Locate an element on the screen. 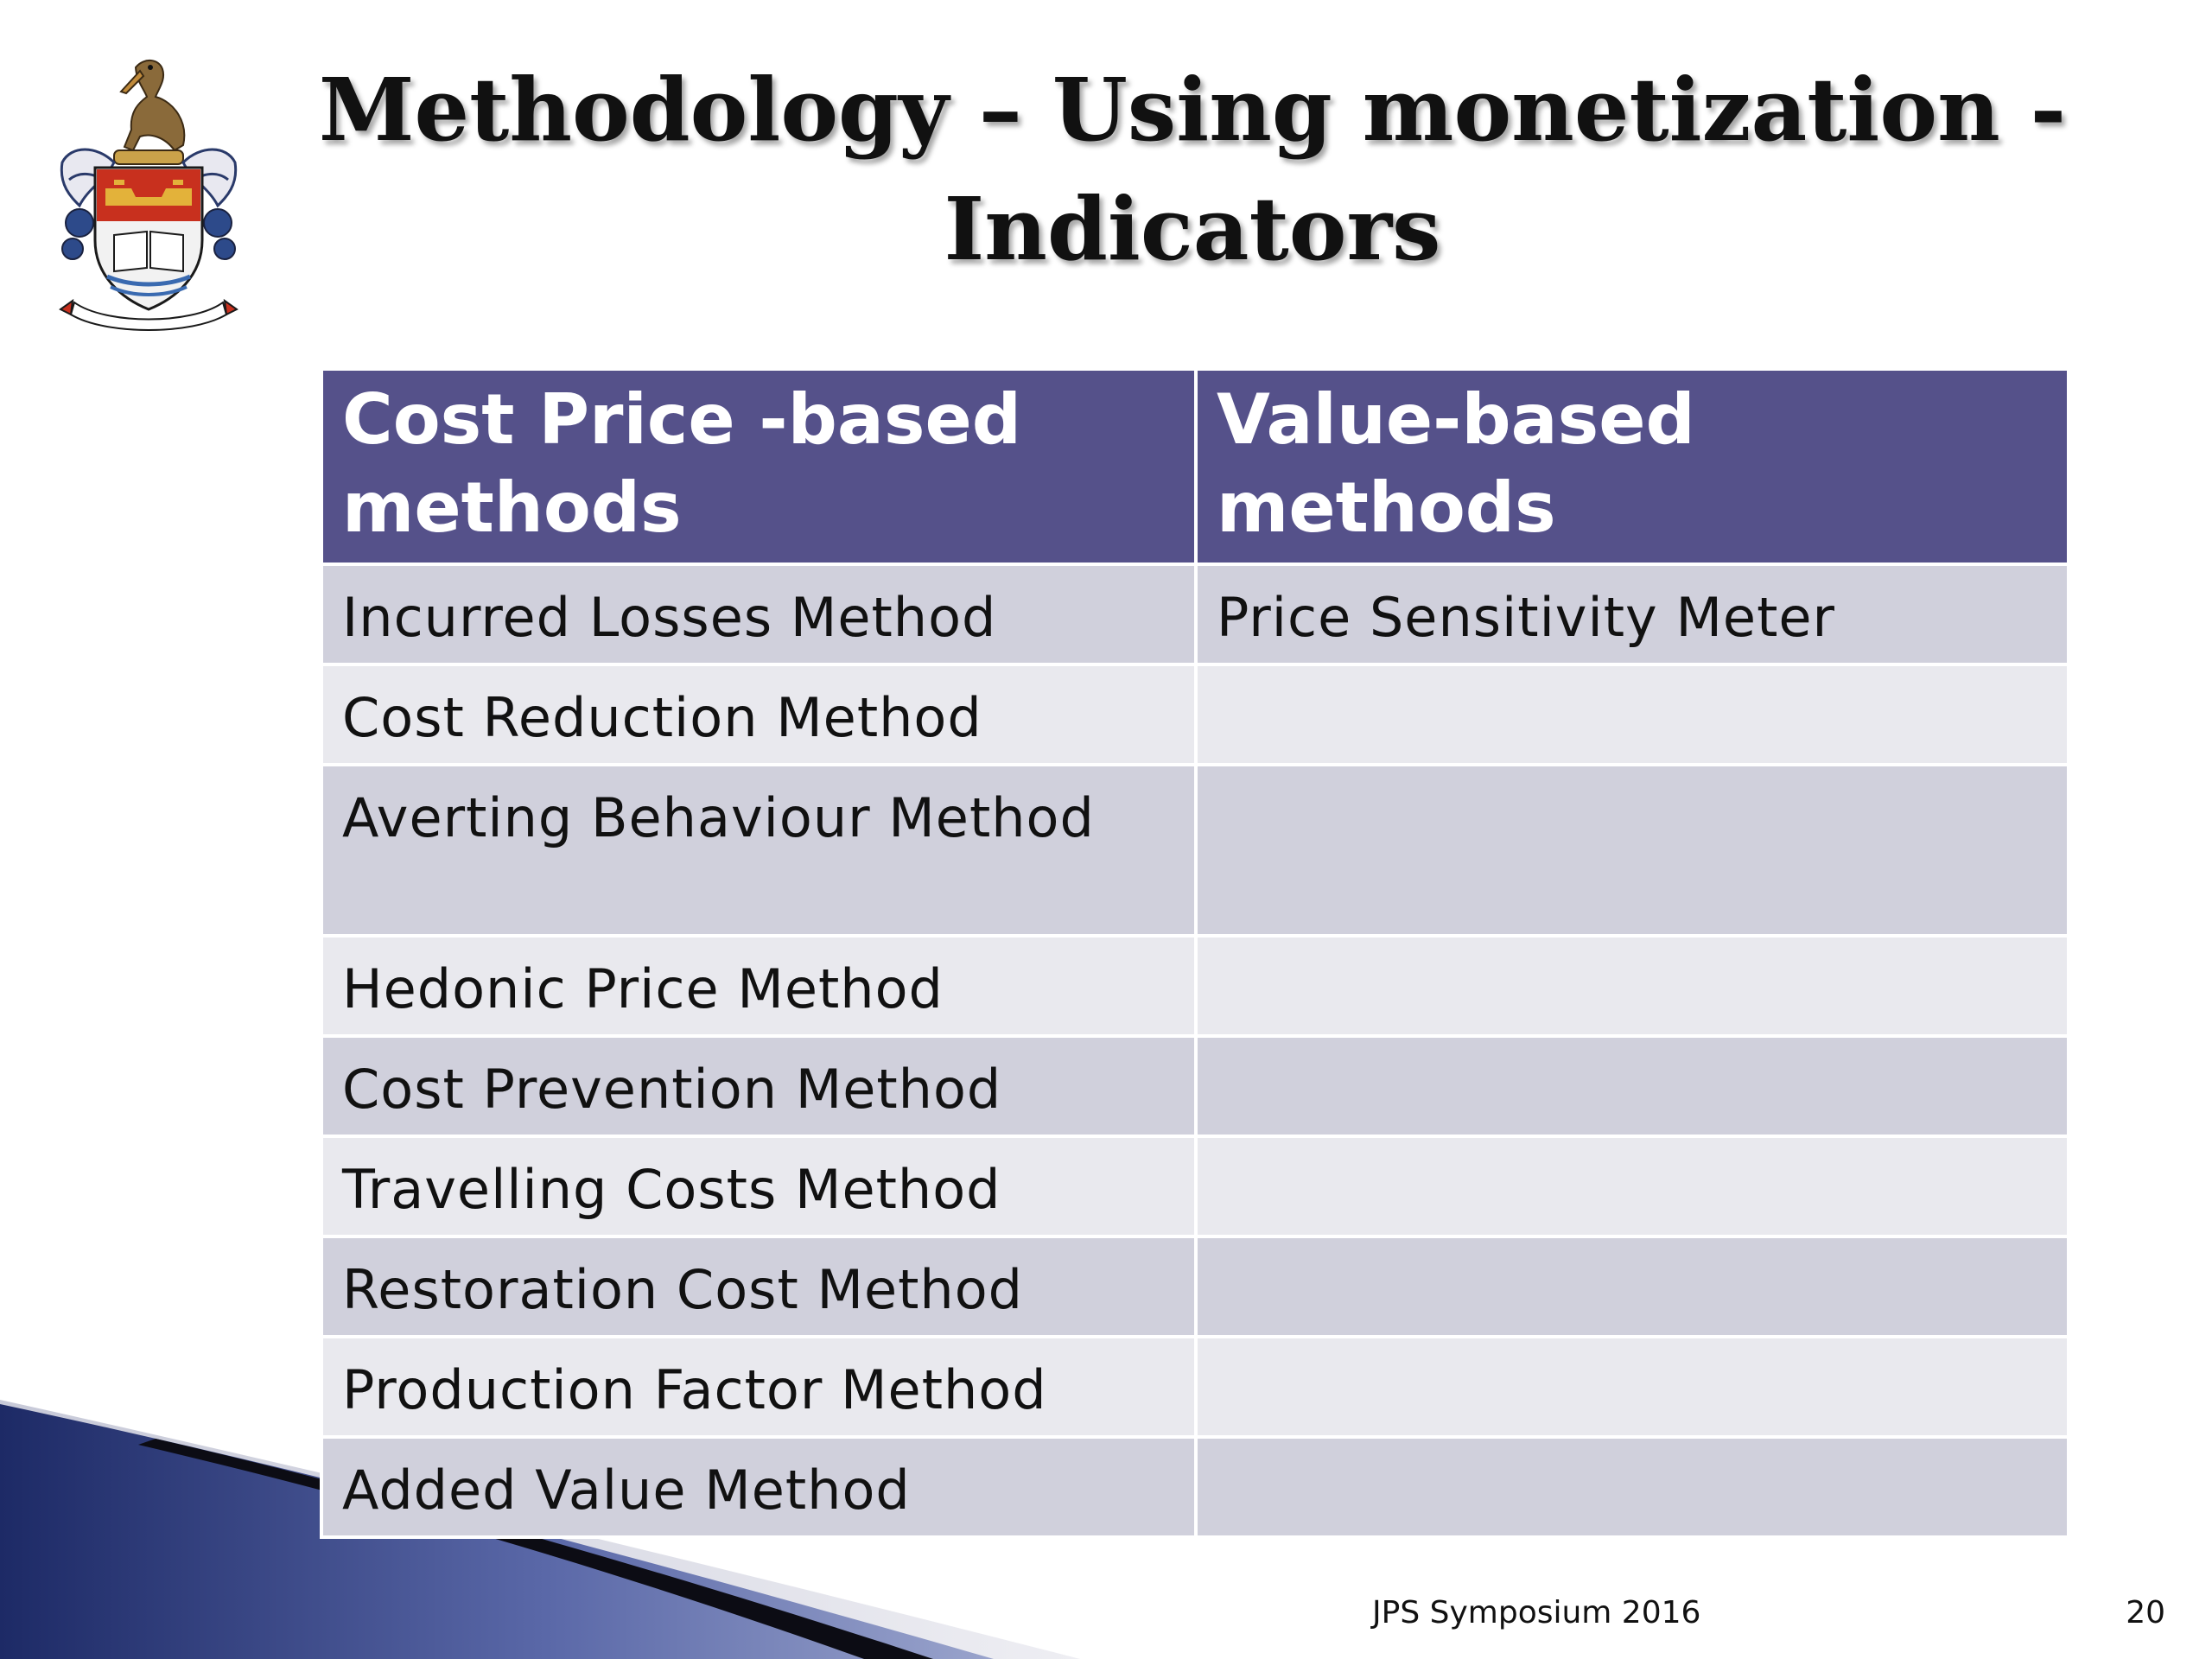 The image size is (2212, 1659). cost-method-cell: Restoration Cost Method is located at coordinates (759, 1286).